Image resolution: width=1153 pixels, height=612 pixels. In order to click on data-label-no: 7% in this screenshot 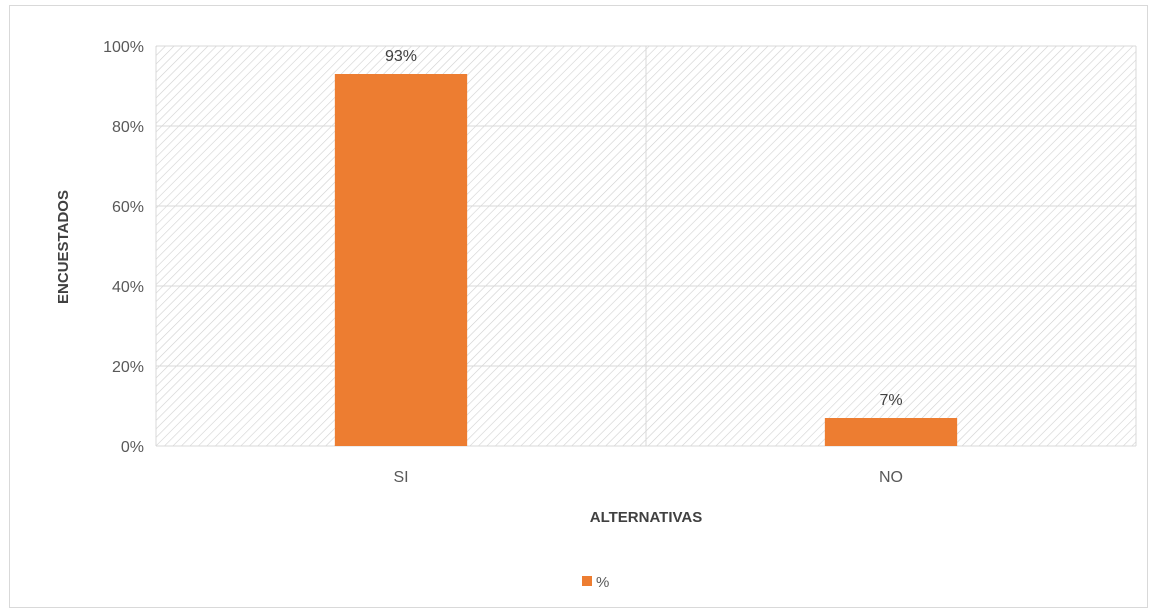, I will do `click(890, 400)`.